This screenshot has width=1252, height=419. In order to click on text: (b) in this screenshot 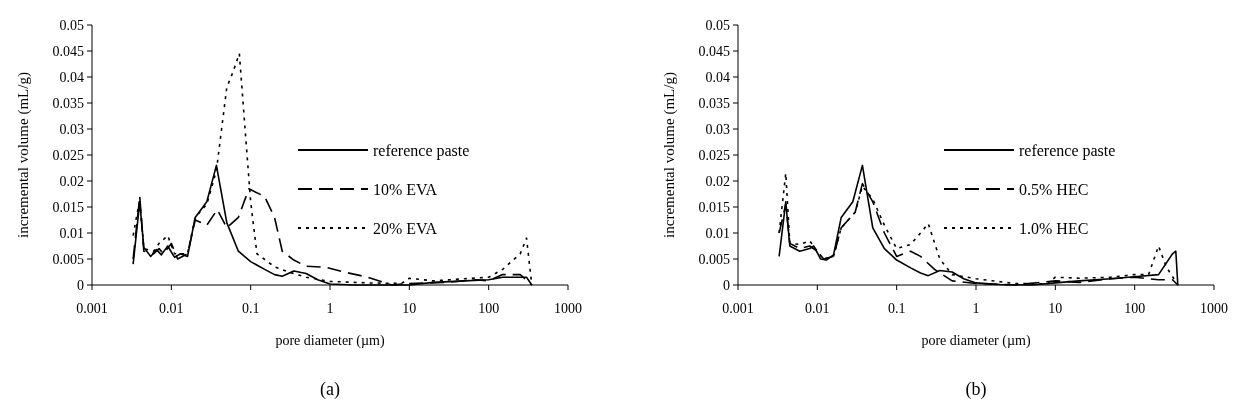, I will do `click(976, 389)`.